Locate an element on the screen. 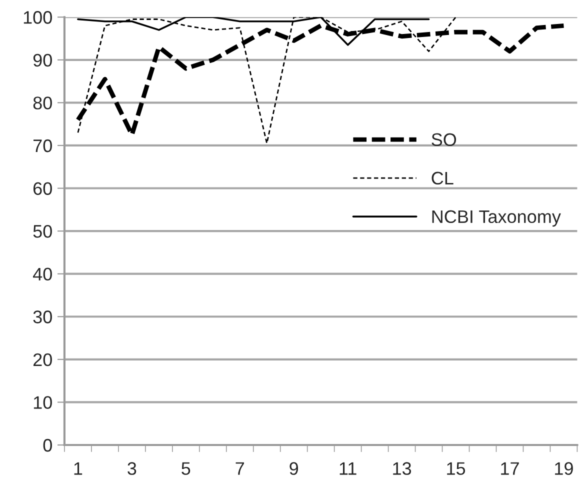 The width and height of the screenshot is (586, 489). y-tick-label: 30 is located at coordinates (42, 317).